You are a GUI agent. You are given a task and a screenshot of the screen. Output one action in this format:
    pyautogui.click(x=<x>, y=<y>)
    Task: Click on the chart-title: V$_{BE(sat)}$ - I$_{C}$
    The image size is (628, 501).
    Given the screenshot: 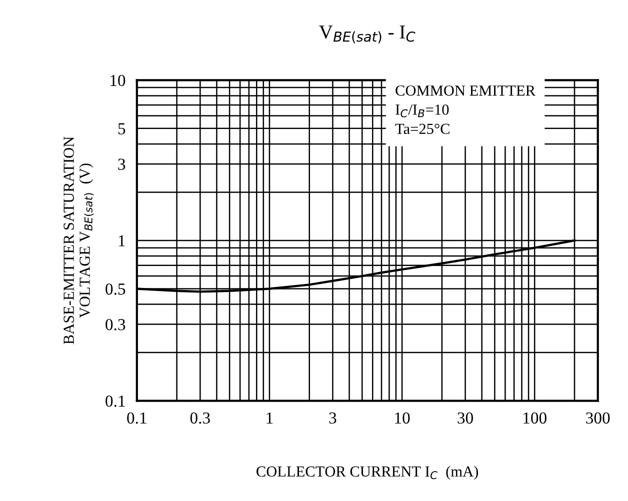 What is the action you would take?
    pyautogui.click(x=367, y=35)
    